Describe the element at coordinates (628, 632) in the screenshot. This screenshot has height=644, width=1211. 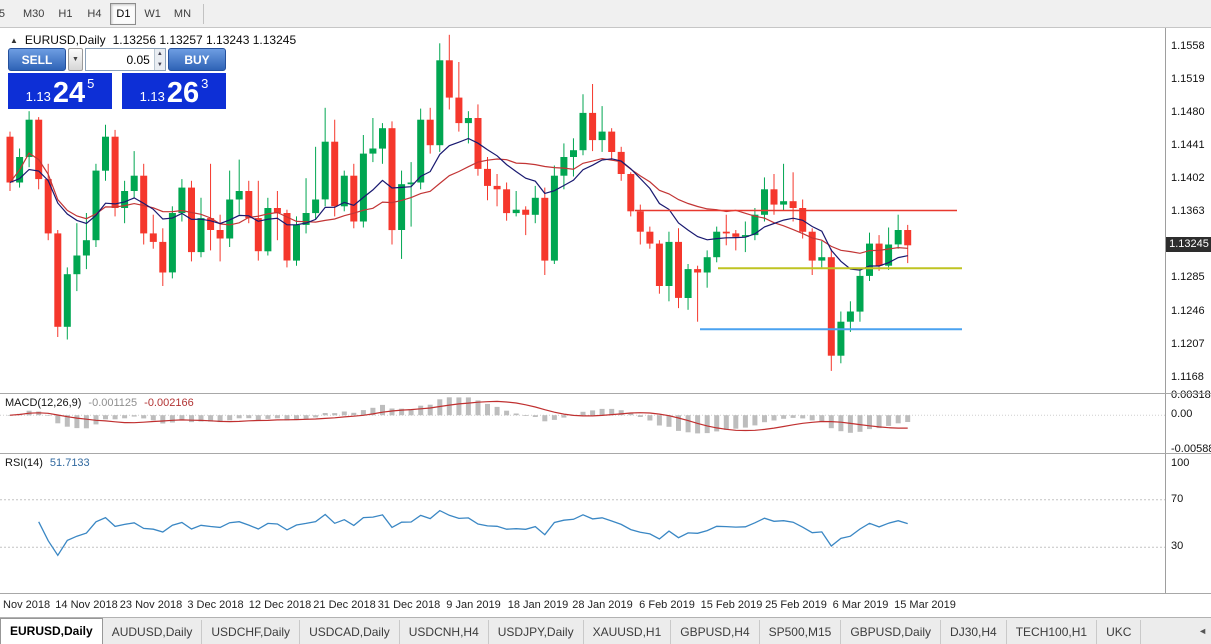
I see `chart-tab-xauusd-h1: XAUUSD,H1` at that location.